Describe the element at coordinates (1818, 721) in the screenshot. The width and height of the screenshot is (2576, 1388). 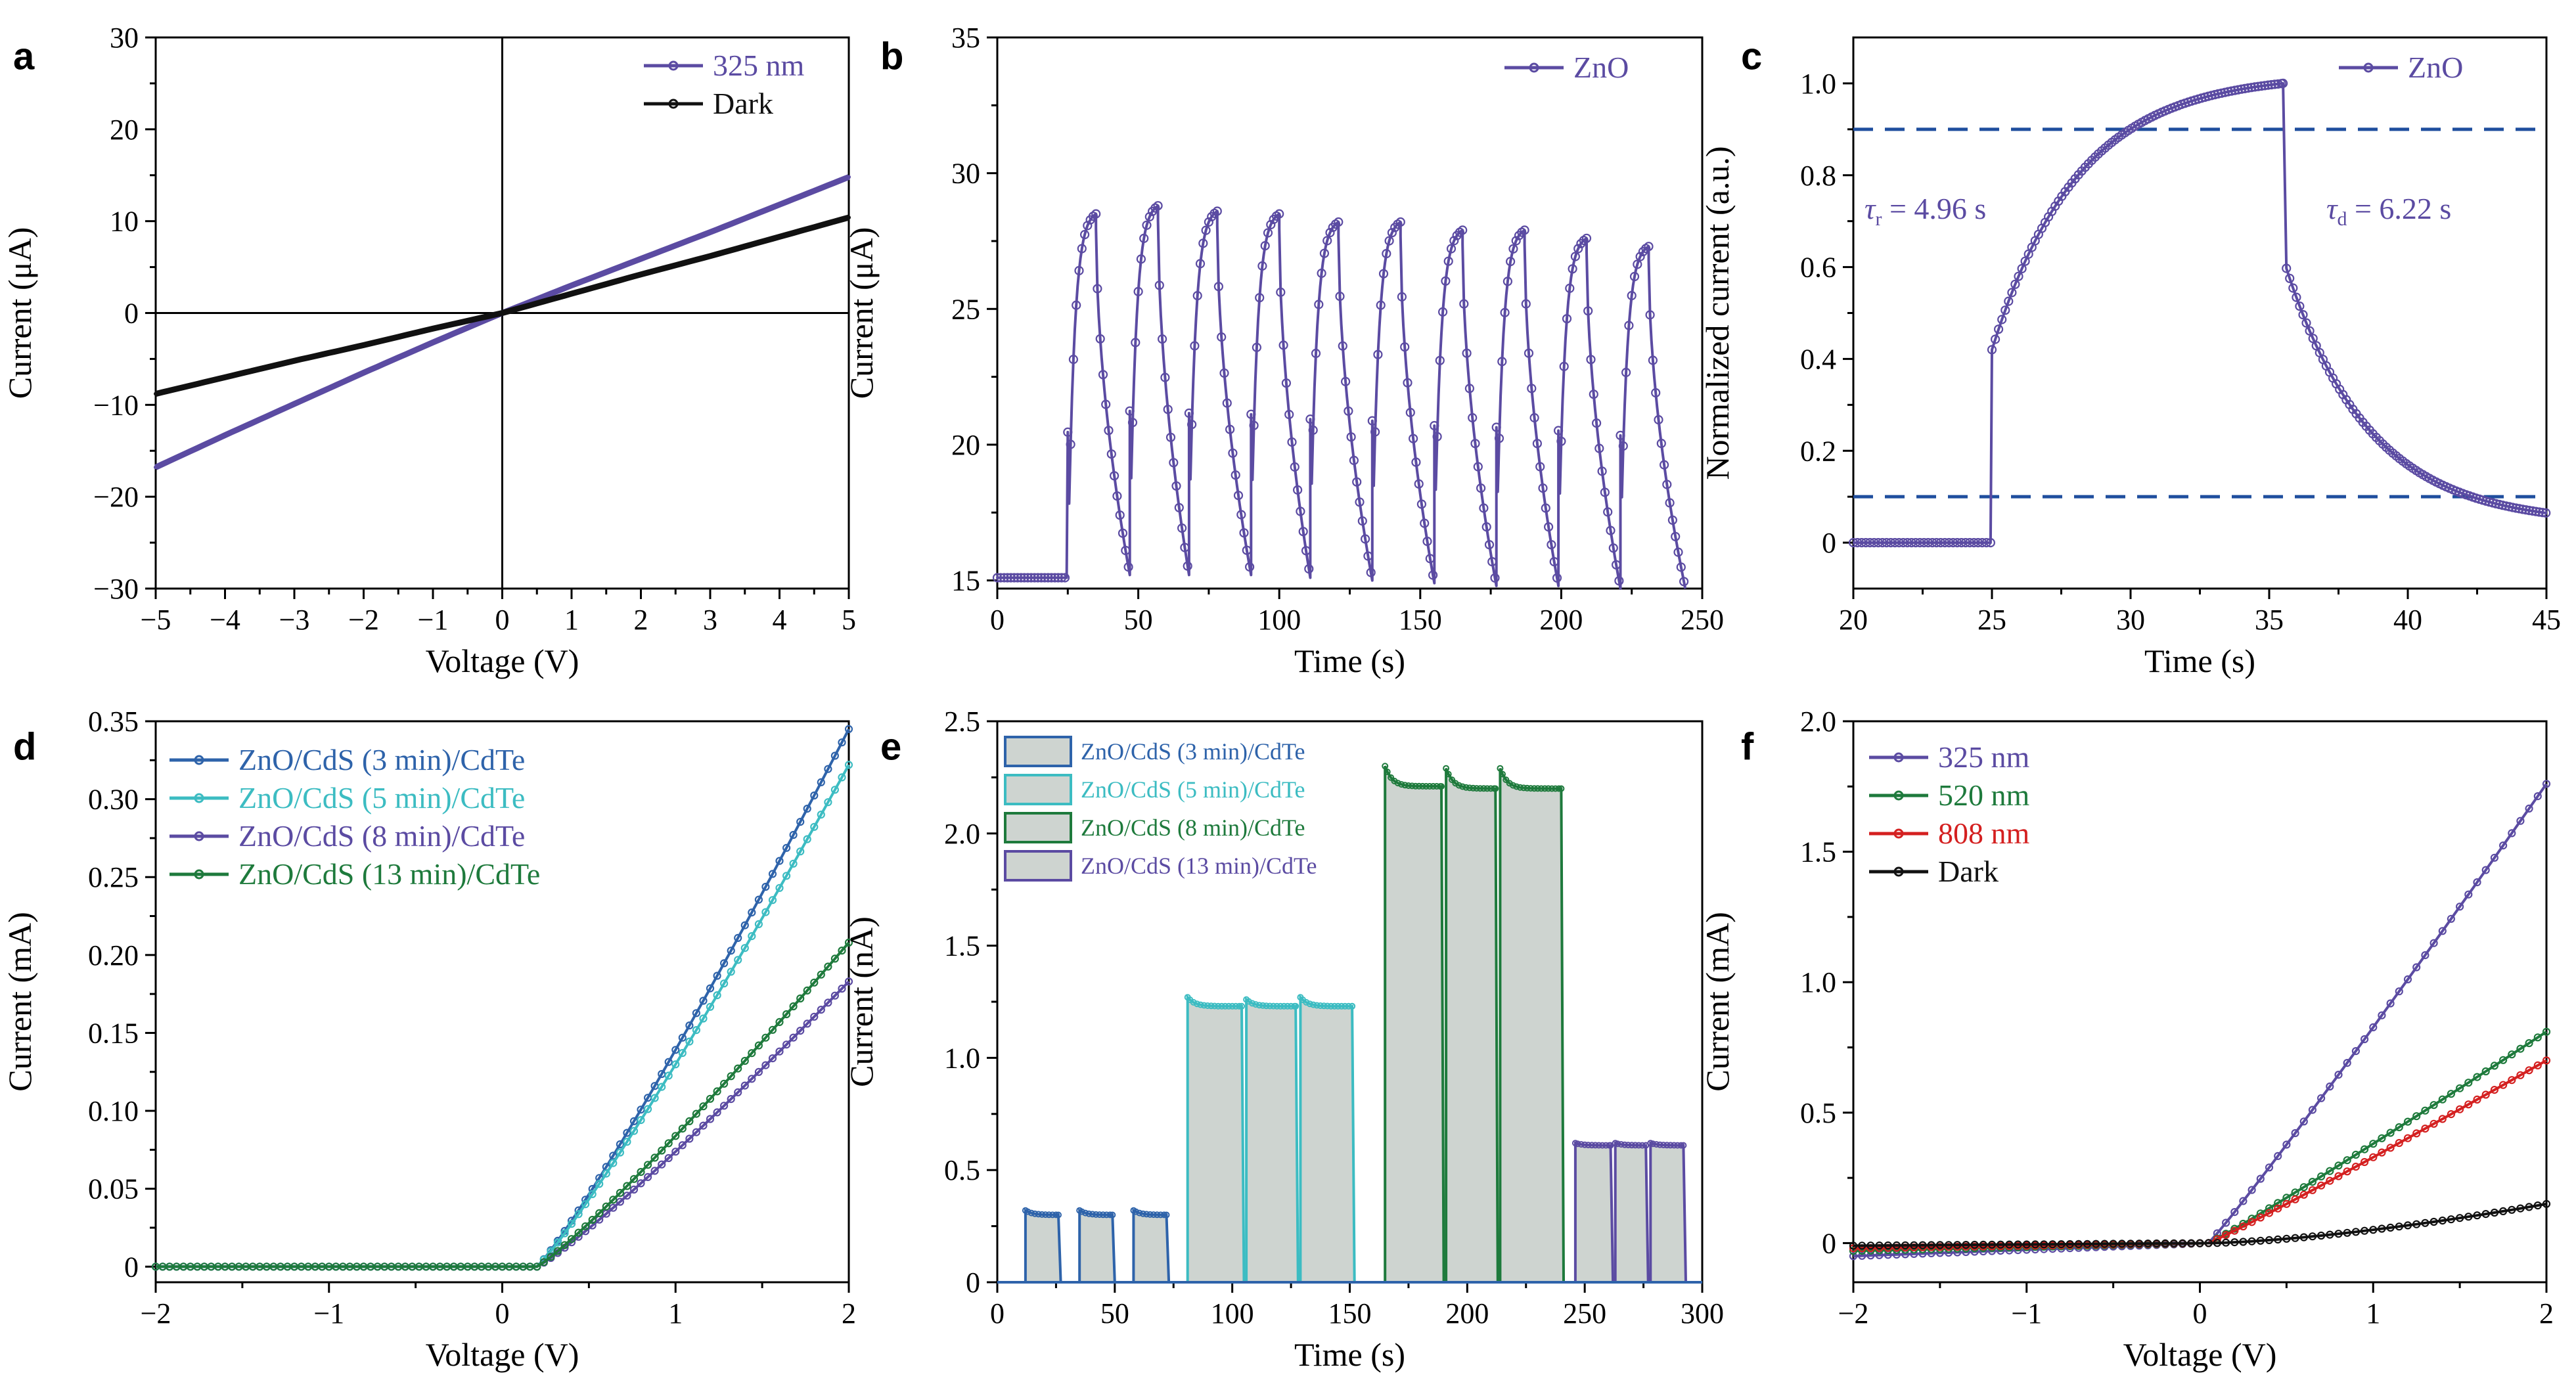
I see `y-tick-label: 2.0` at that location.